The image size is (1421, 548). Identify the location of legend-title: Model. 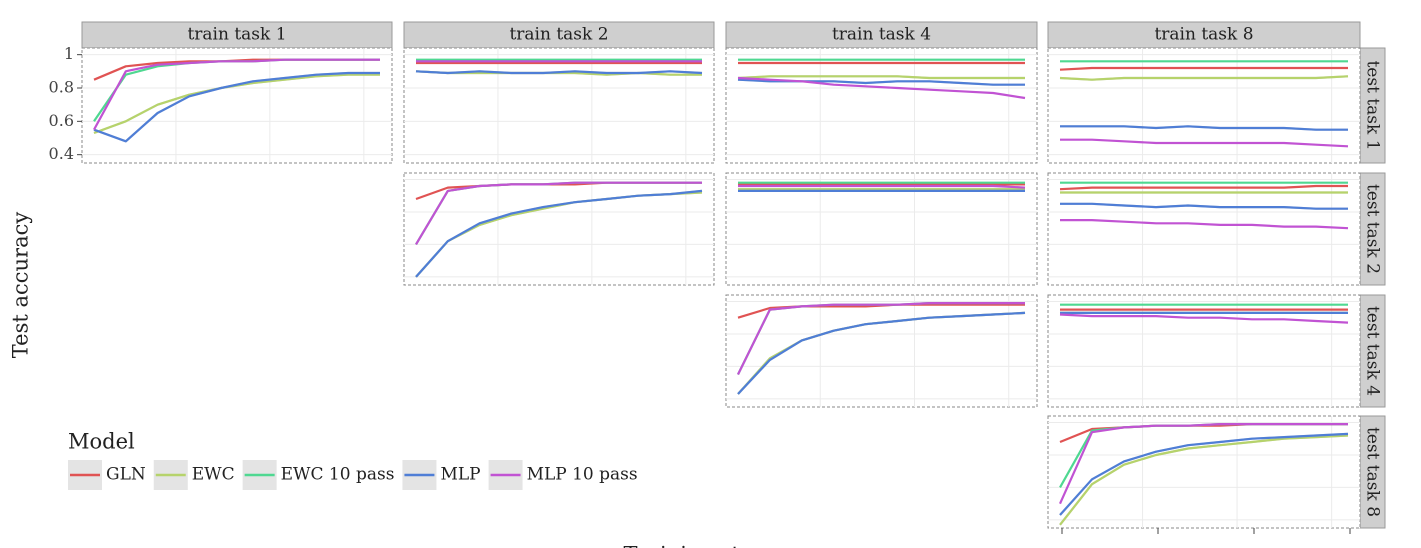
(101, 442).